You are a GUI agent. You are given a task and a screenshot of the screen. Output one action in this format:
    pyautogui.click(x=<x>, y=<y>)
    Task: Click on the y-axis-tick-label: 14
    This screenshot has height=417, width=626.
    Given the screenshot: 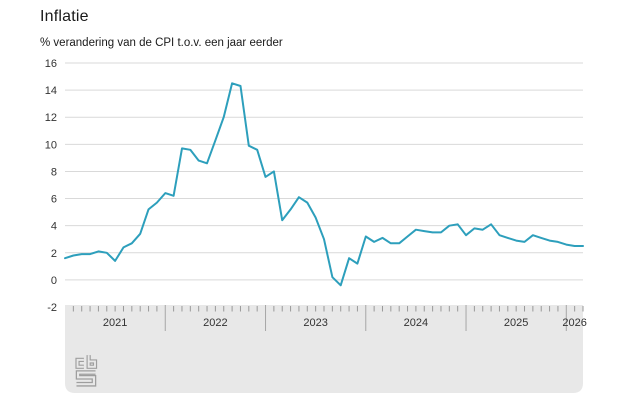 What is the action you would take?
    pyautogui.click(x=51, y=91)
    